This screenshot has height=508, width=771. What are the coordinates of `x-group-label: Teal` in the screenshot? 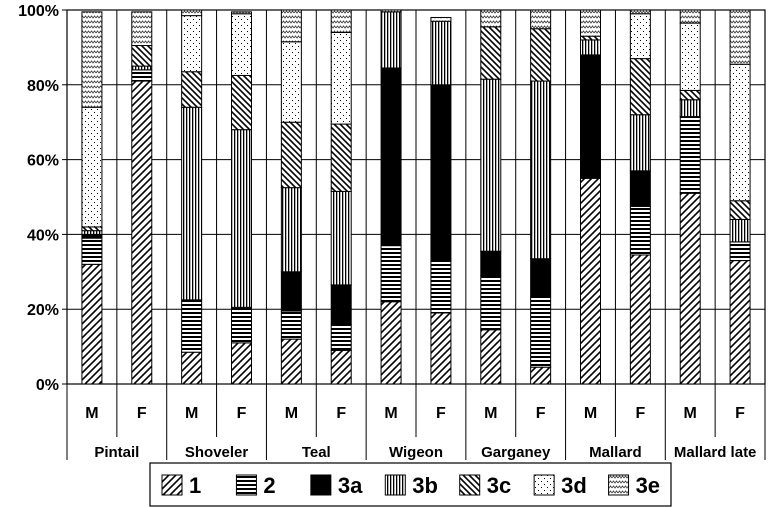 It's located at (316, 452).